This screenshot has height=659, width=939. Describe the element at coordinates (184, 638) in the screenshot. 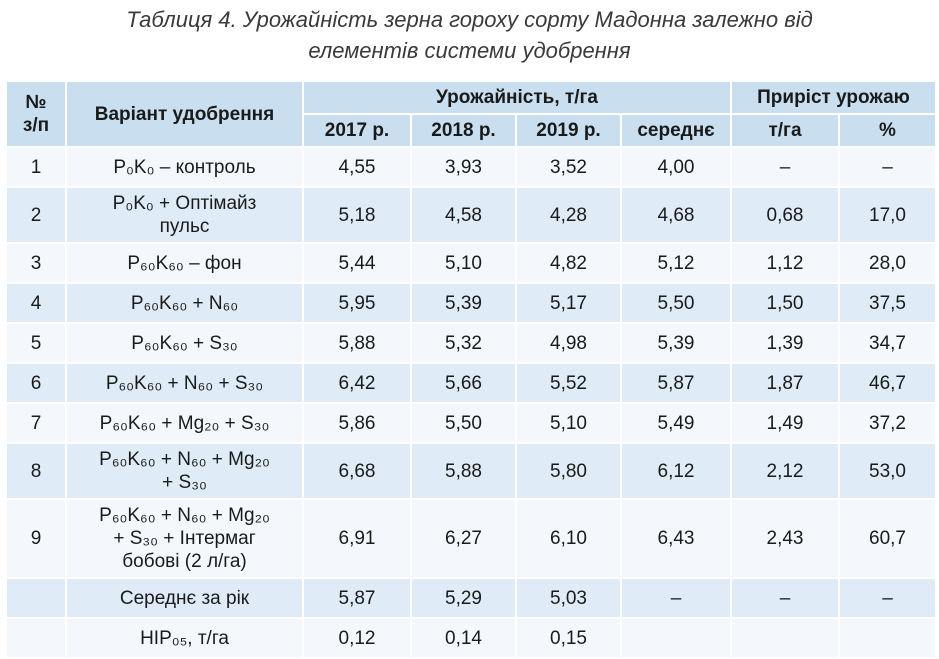

I see `variant-cell: НІР₀₅, т/га` at that location.